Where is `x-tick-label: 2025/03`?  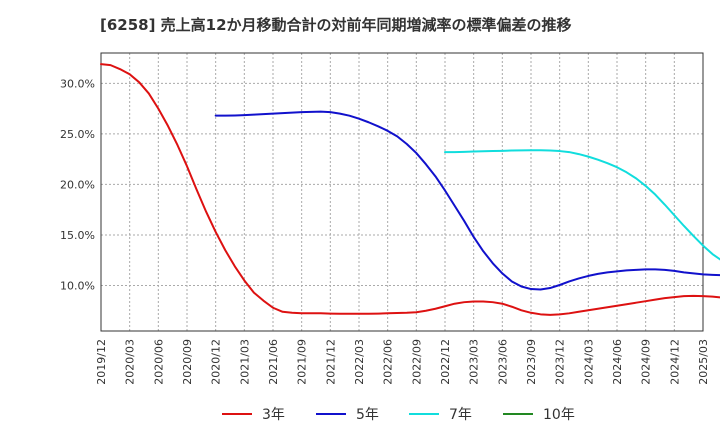 x-tick-label: 2025/03 is located at coordinates (703, 362).